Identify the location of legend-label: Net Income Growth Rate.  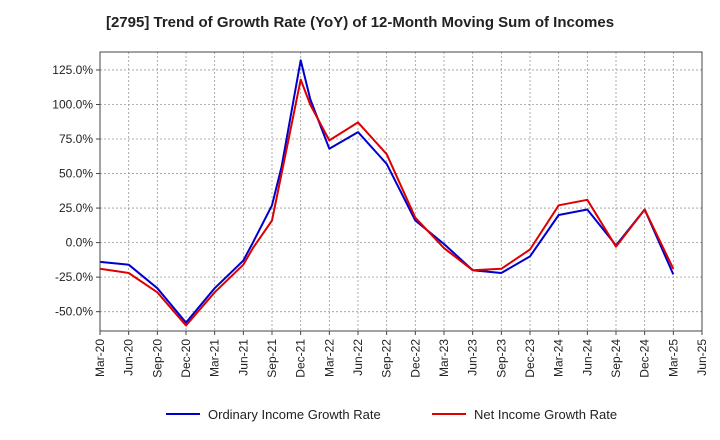
(545, 414).